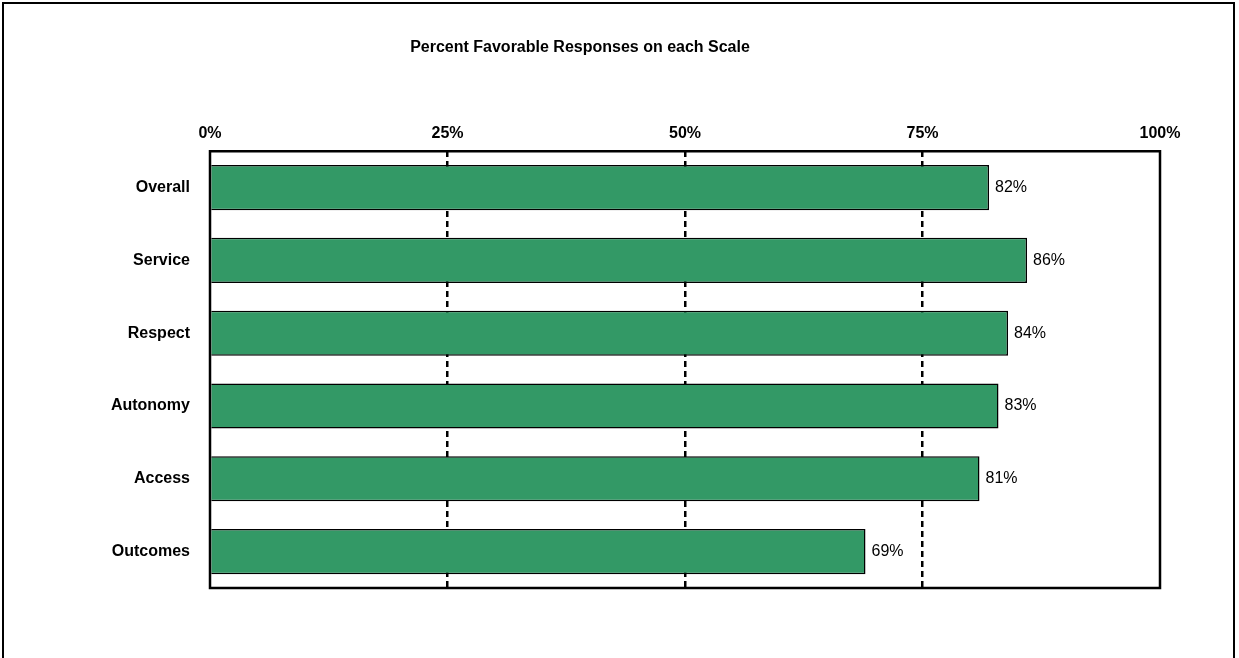  What do you see at coordinates (1049, 259) in the screenshot?
I see `data-label: 86%` at bounding box center [1049, 259].